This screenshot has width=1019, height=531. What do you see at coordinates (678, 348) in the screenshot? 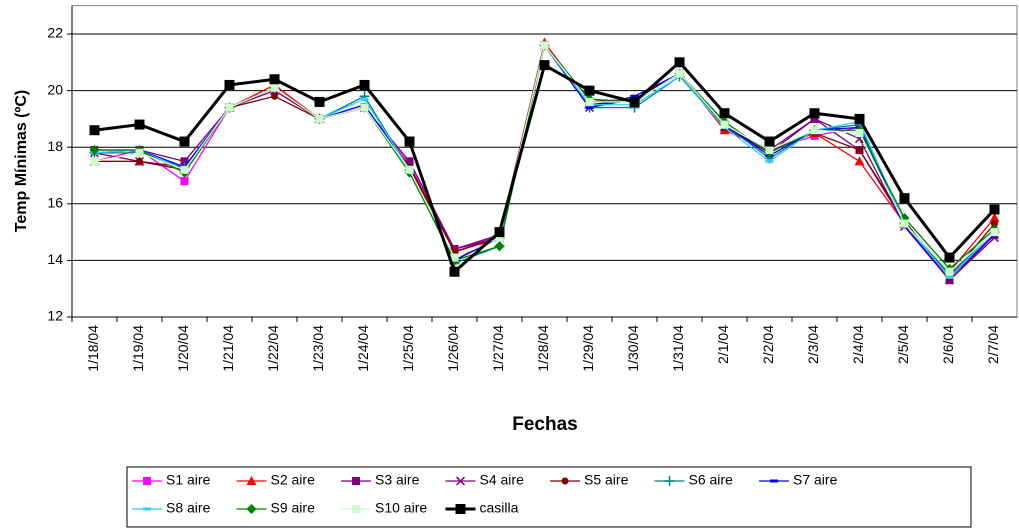
I see `x-tick-label: 1/31/04` at bounding box center [678, 348].